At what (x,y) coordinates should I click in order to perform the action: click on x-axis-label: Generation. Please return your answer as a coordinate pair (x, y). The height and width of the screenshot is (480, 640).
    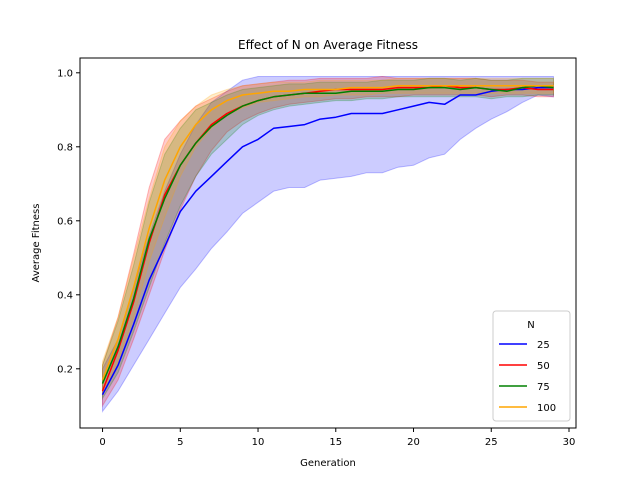
    Looking at the image, I should click on (328, 463).